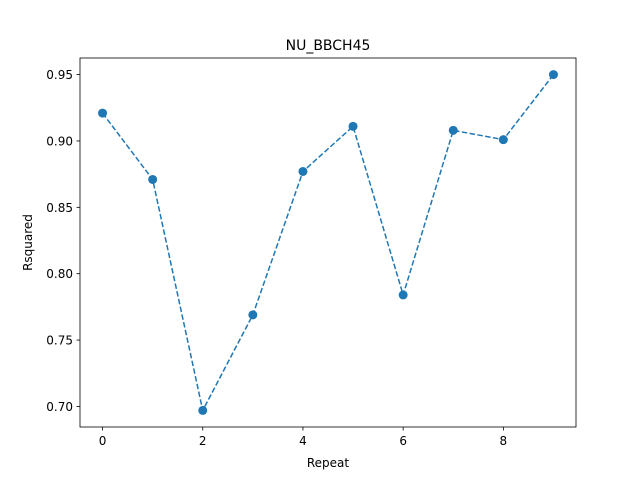  What do you see at coordinates (59, 208) in the screenshot?
I see `y-tick-label: 0.85` at bounding box center [59, 208].